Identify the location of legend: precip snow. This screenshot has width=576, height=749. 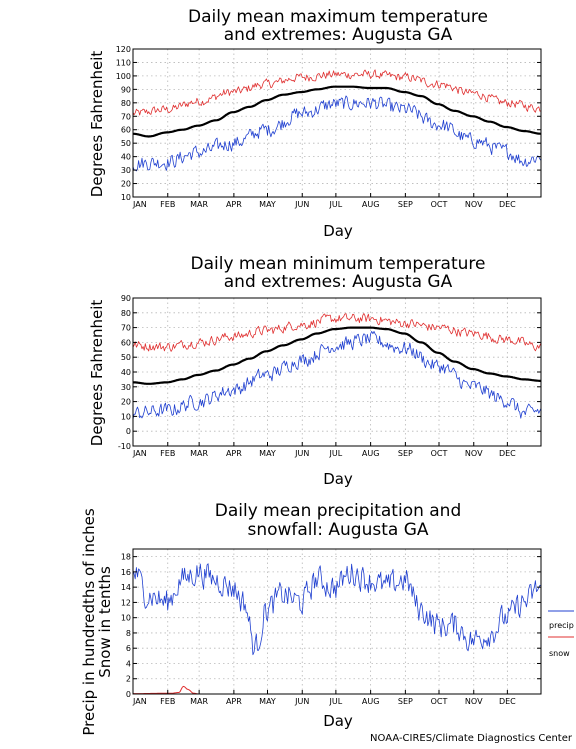
(561, 634).